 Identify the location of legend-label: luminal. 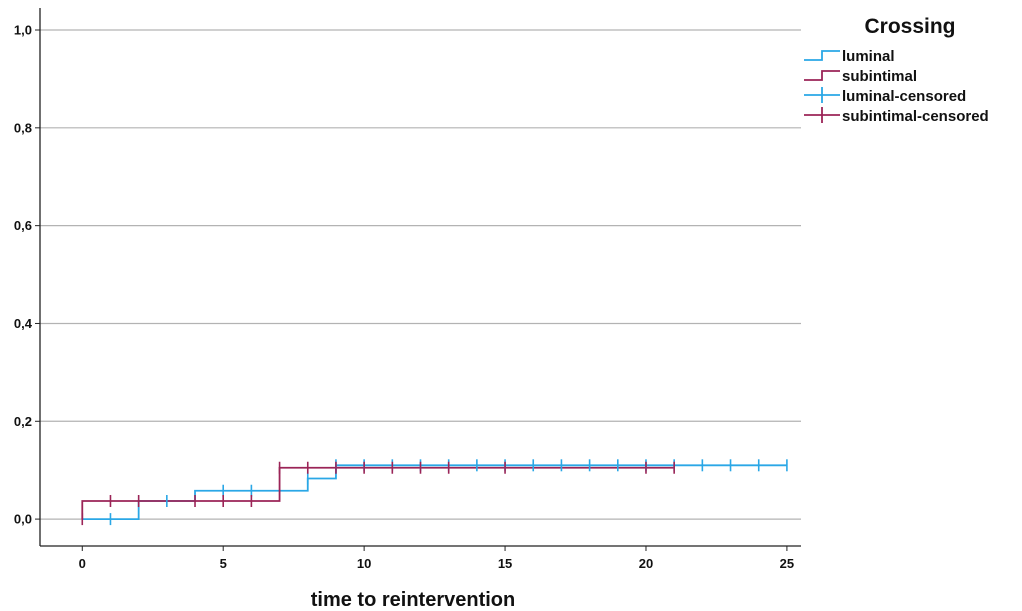
(868, 56).